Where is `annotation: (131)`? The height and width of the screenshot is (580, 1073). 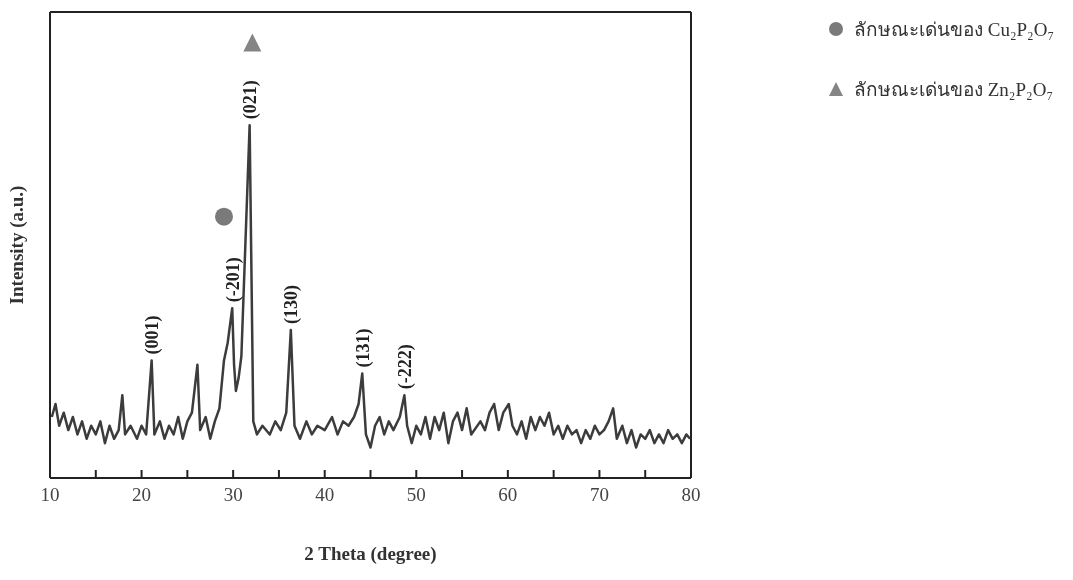 annotation: (131) is located at coordinates (363, 348).